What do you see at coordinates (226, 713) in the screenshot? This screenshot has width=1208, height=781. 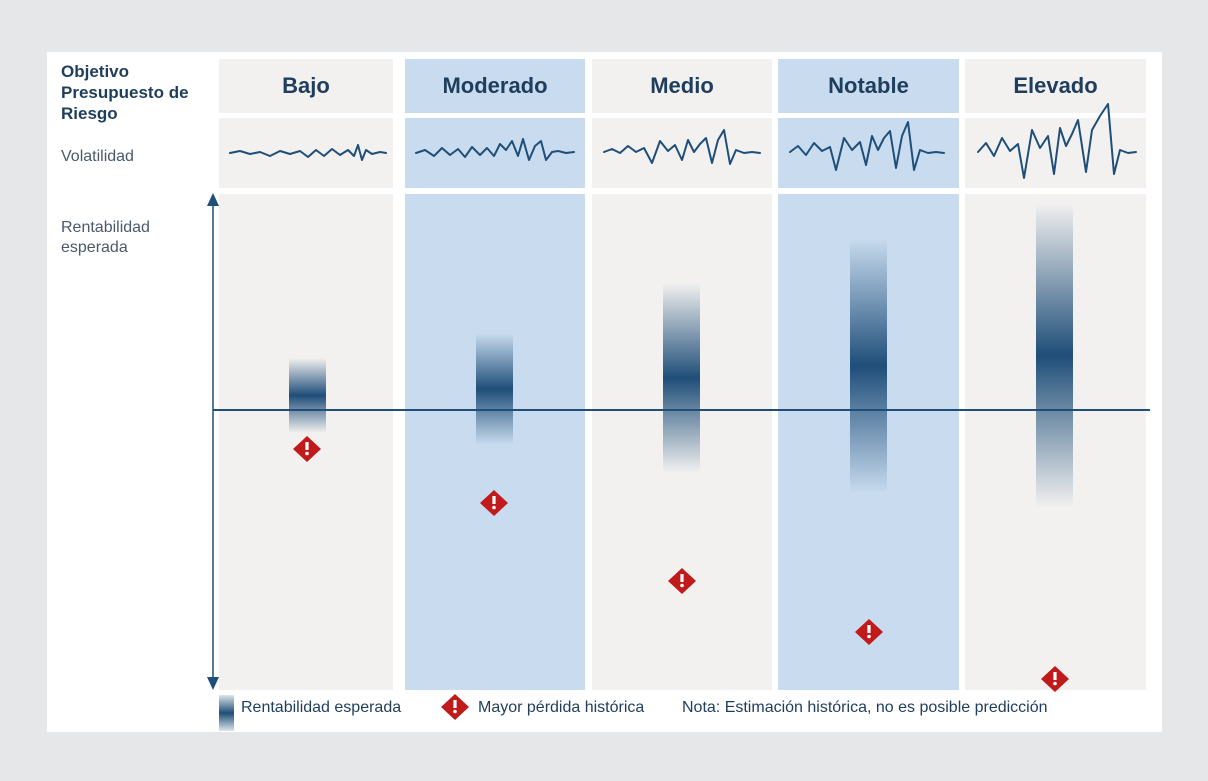 I see `legend-return-swatch-icon` at bounding box center [226, 713].